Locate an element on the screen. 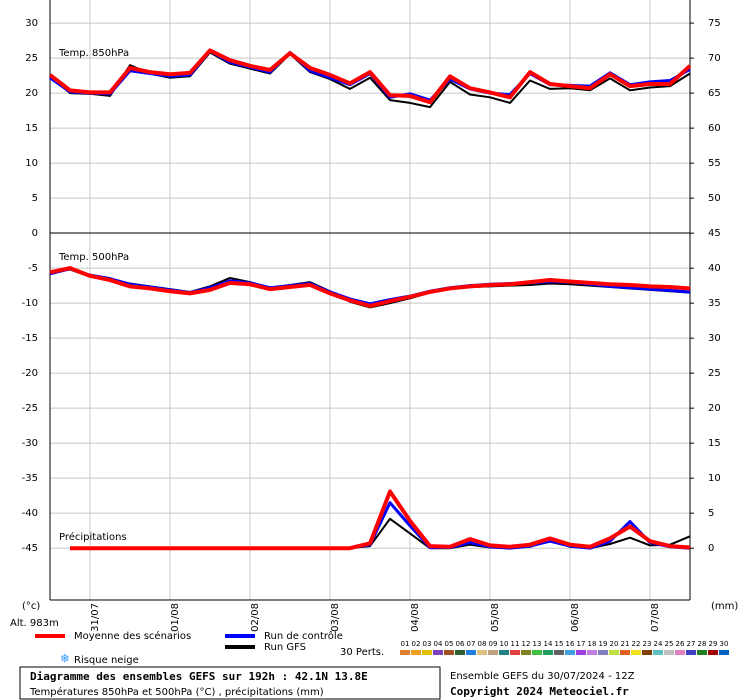 The width and height of the screenshot is (740, 700). y-tick-label: -35 is located at coordinates (30, 478).